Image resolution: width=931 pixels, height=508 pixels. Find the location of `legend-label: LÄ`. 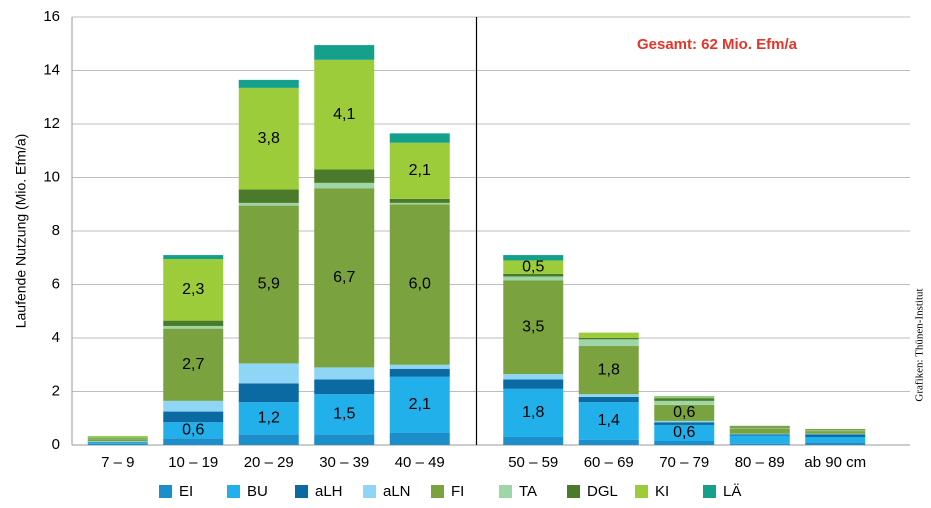

legend-label: LÄ is located at coordinates (732, 491).